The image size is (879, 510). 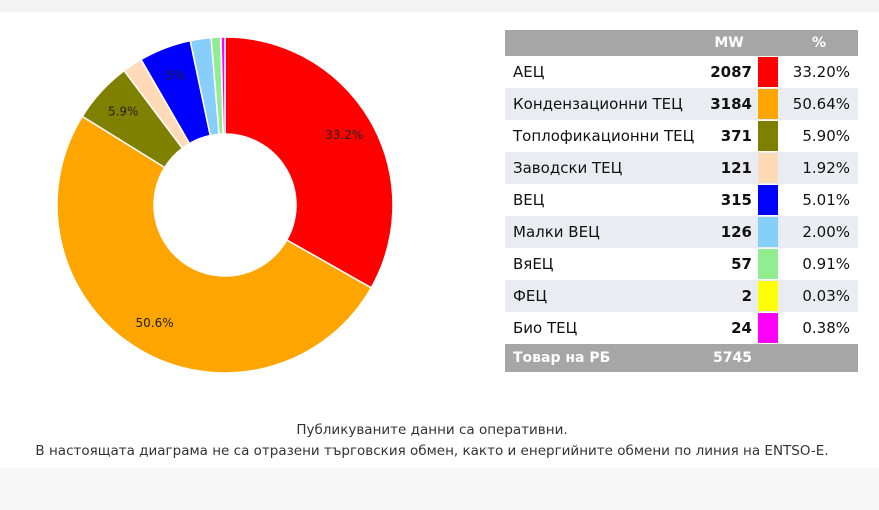 I want to click on legend-mw: 126, so click(x=729, y=232).